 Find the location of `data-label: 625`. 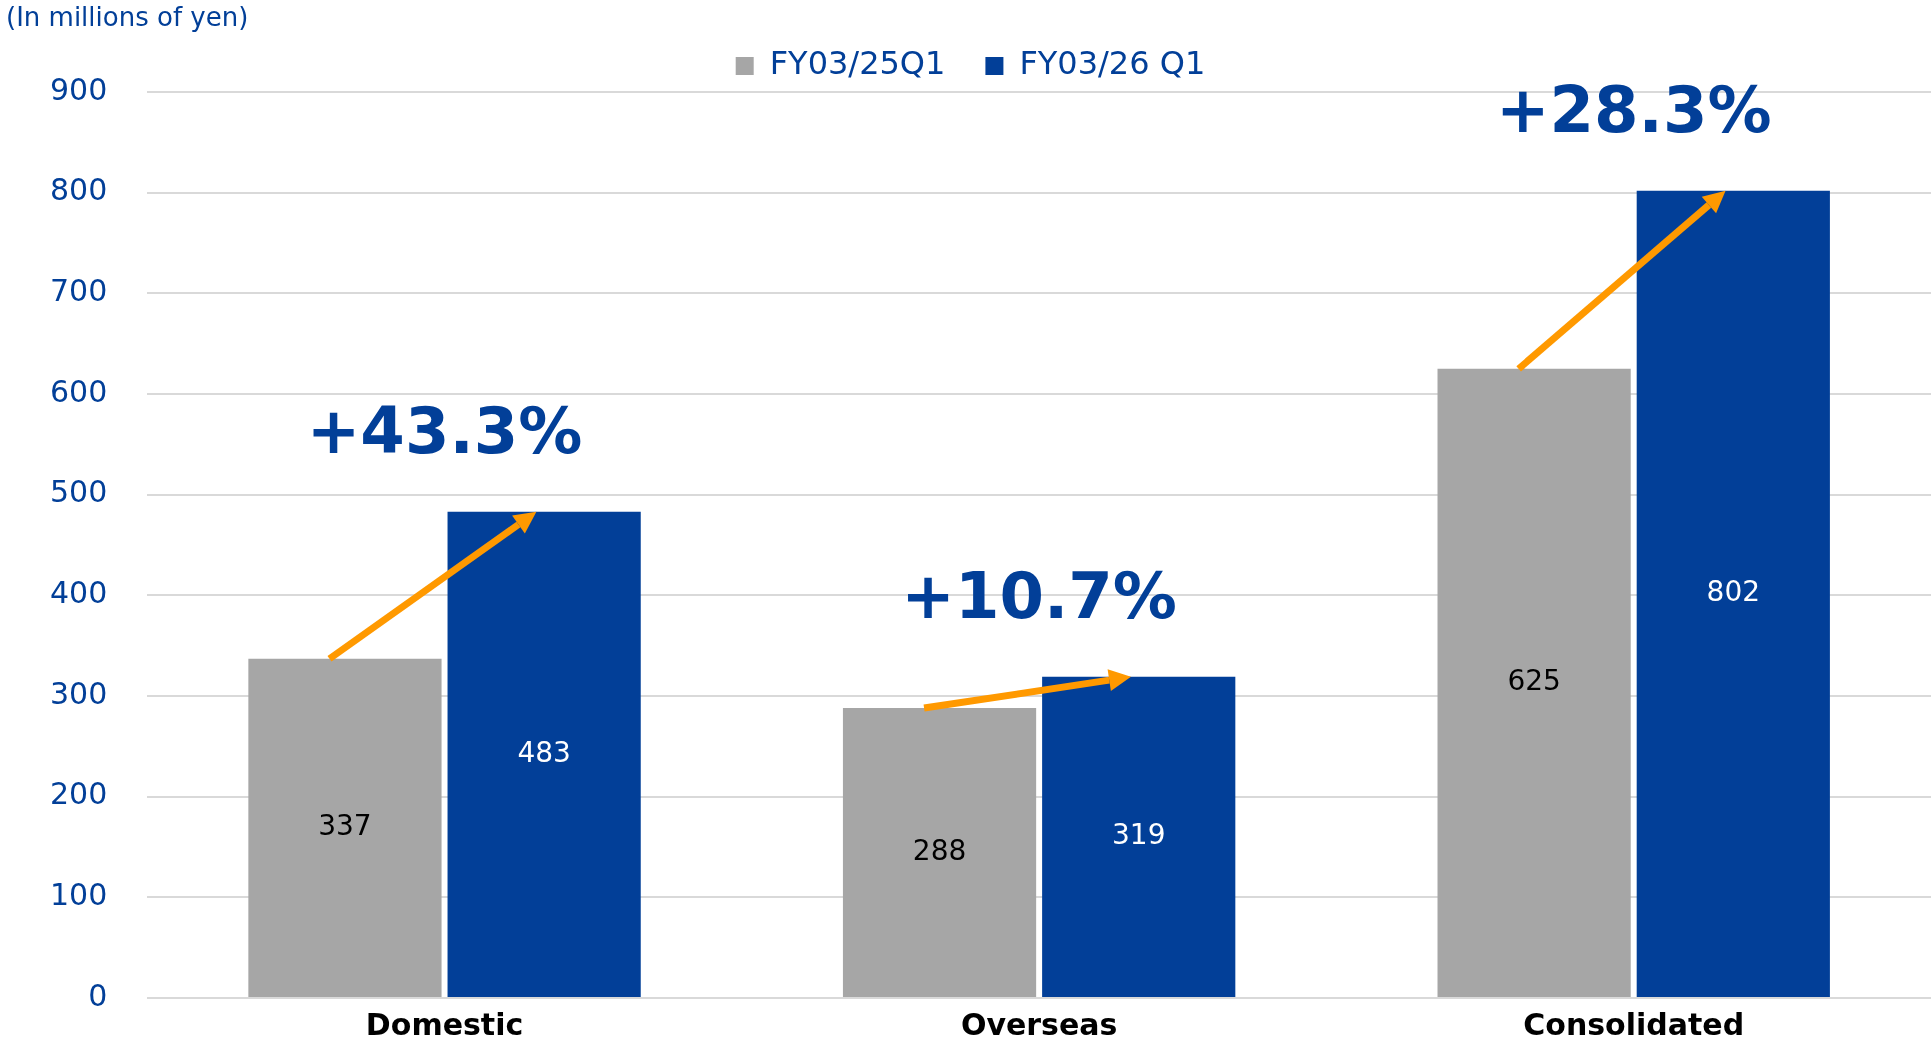

data-label: 625 is located at coordinates (1534, 681).